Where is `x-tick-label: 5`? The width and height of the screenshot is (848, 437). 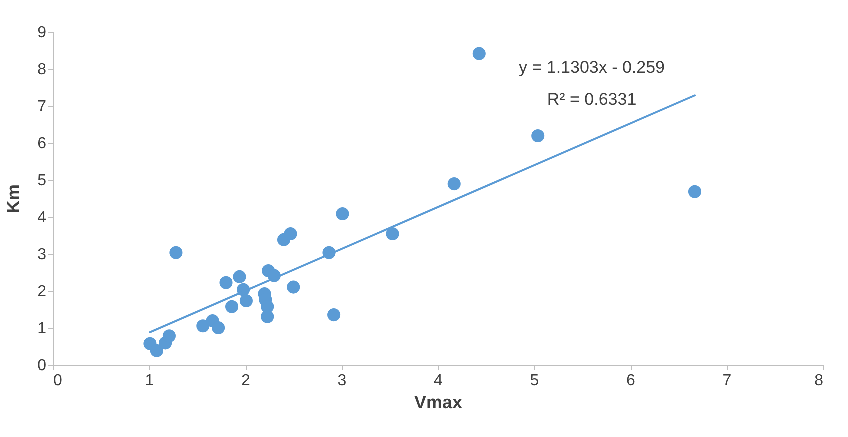
x-tick-label: 5 is located at coordinates (535, 381).